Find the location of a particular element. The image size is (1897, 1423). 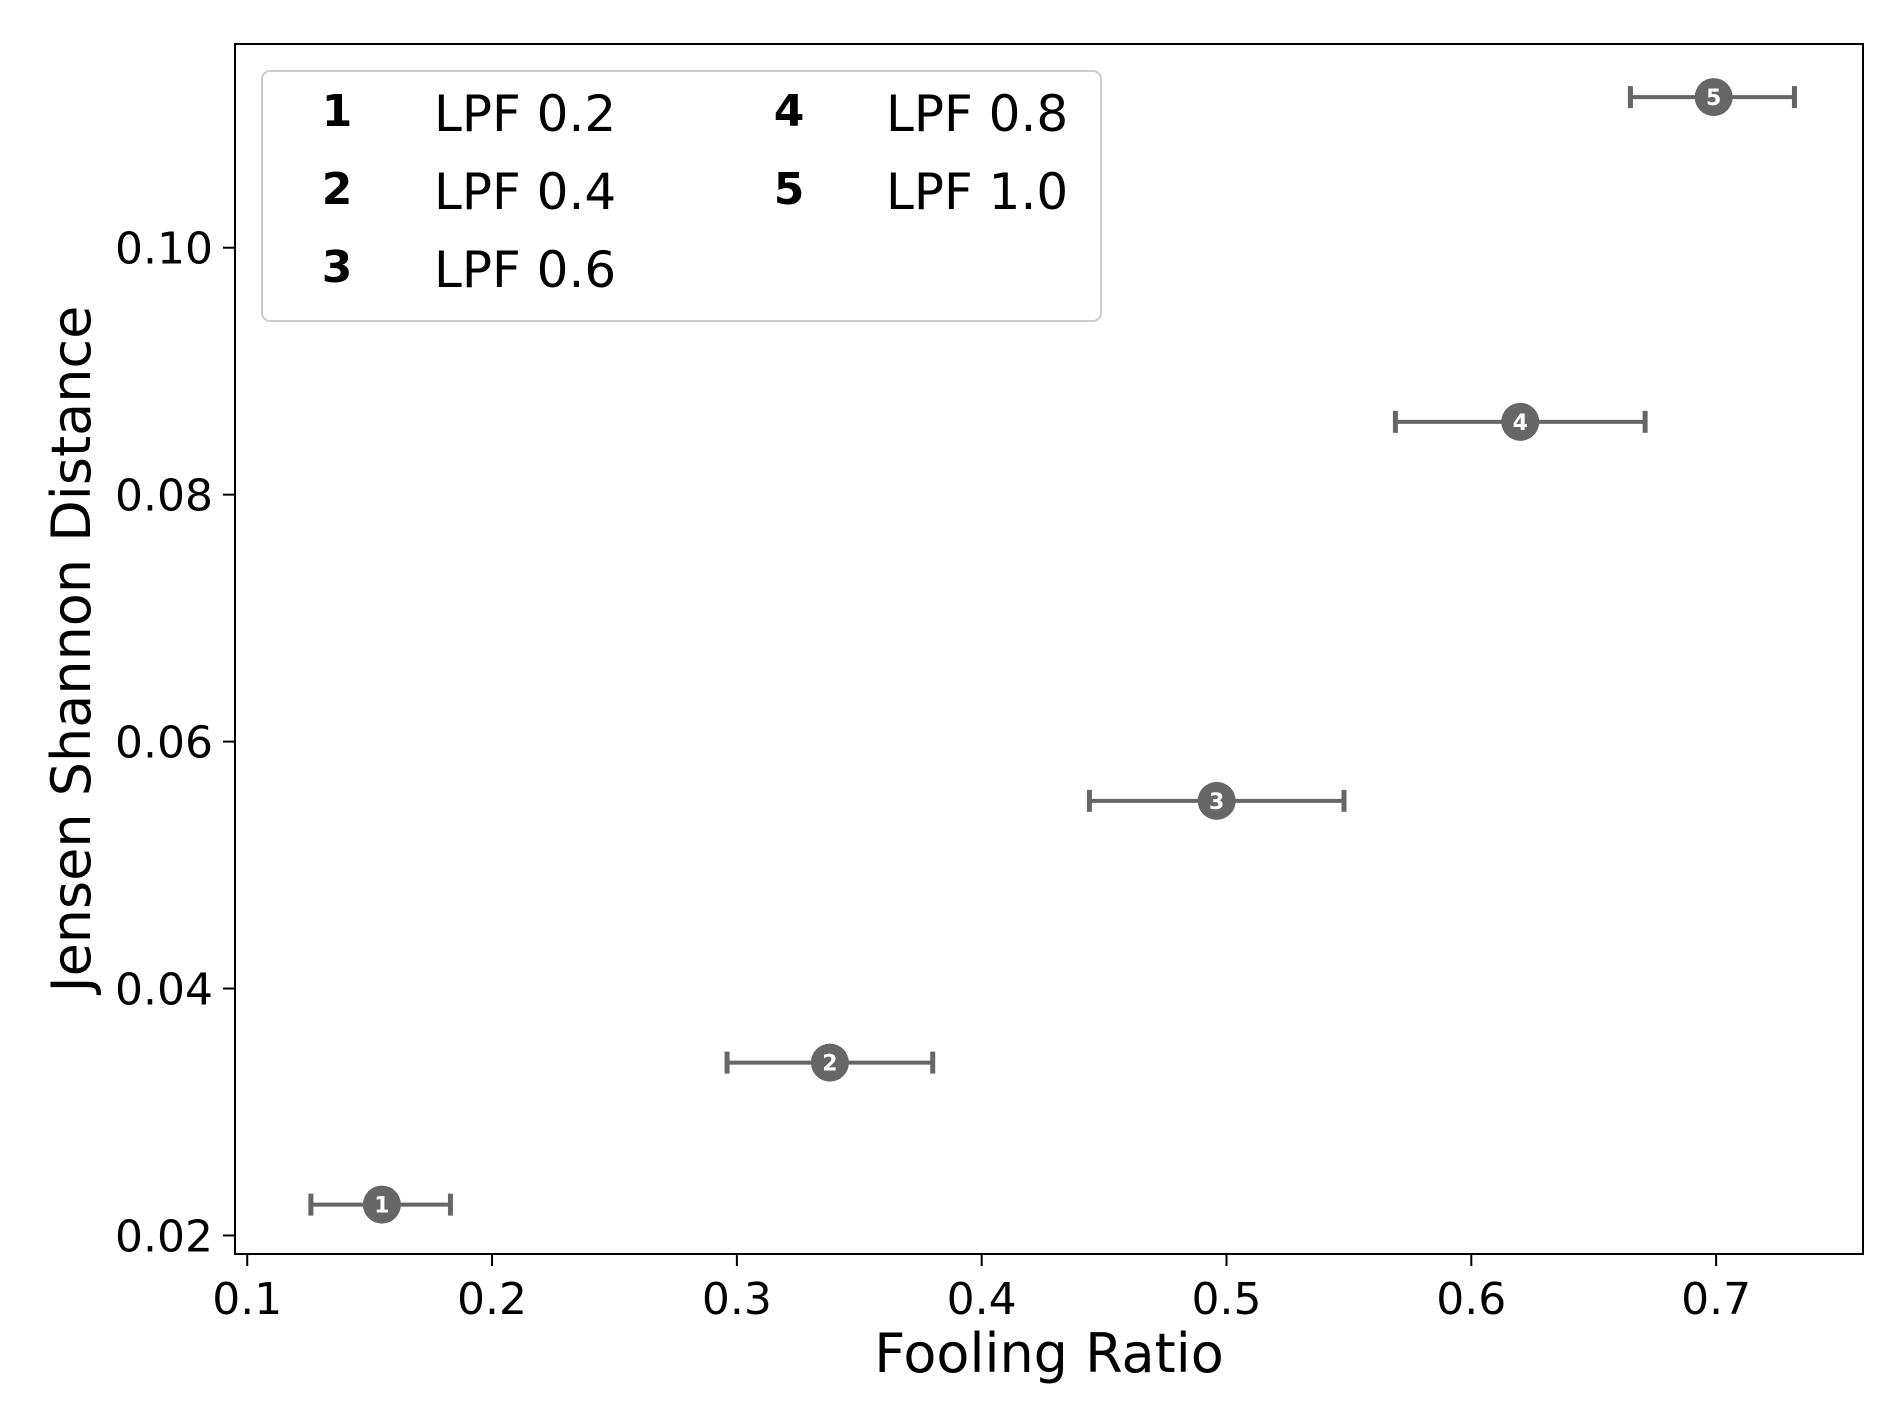

legend-item-3: 3 LPF 0.6 is located at coordinates (469, 270).